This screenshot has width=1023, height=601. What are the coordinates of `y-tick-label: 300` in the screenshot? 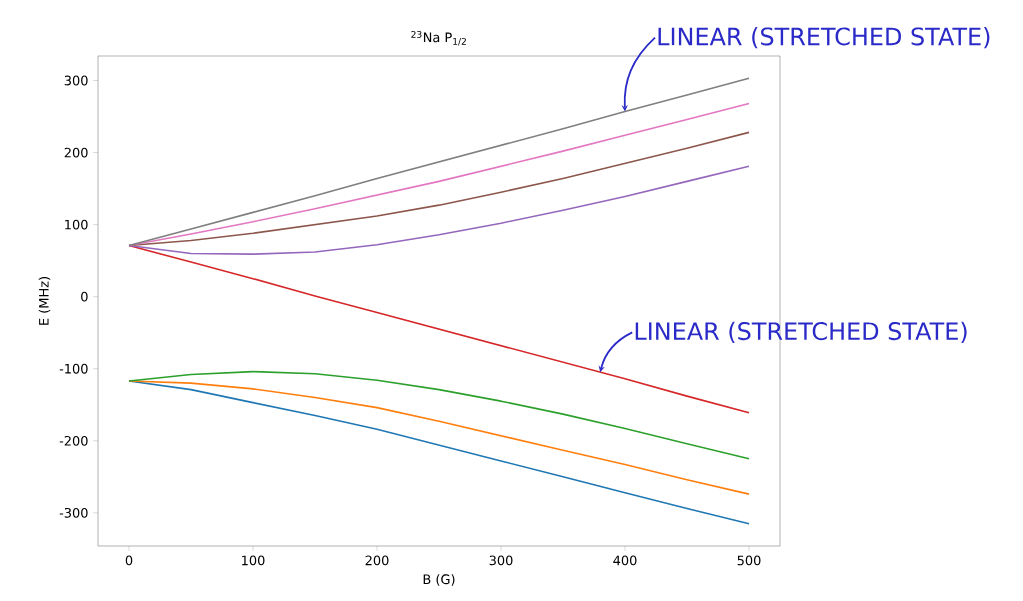 It's located at (76, 80).